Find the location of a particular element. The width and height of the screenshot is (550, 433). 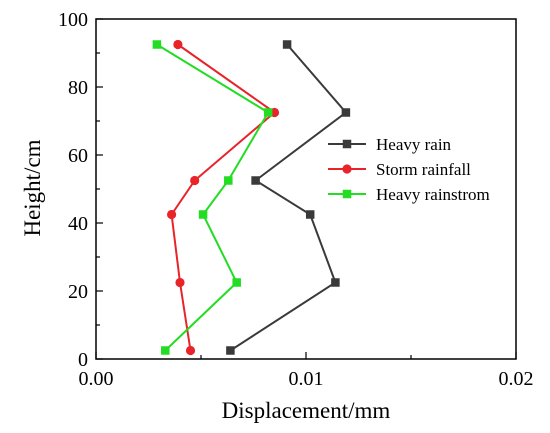

legend: Heavy rain Storm rainfall Heavy rainstrom is located at coordinates (409, 169).